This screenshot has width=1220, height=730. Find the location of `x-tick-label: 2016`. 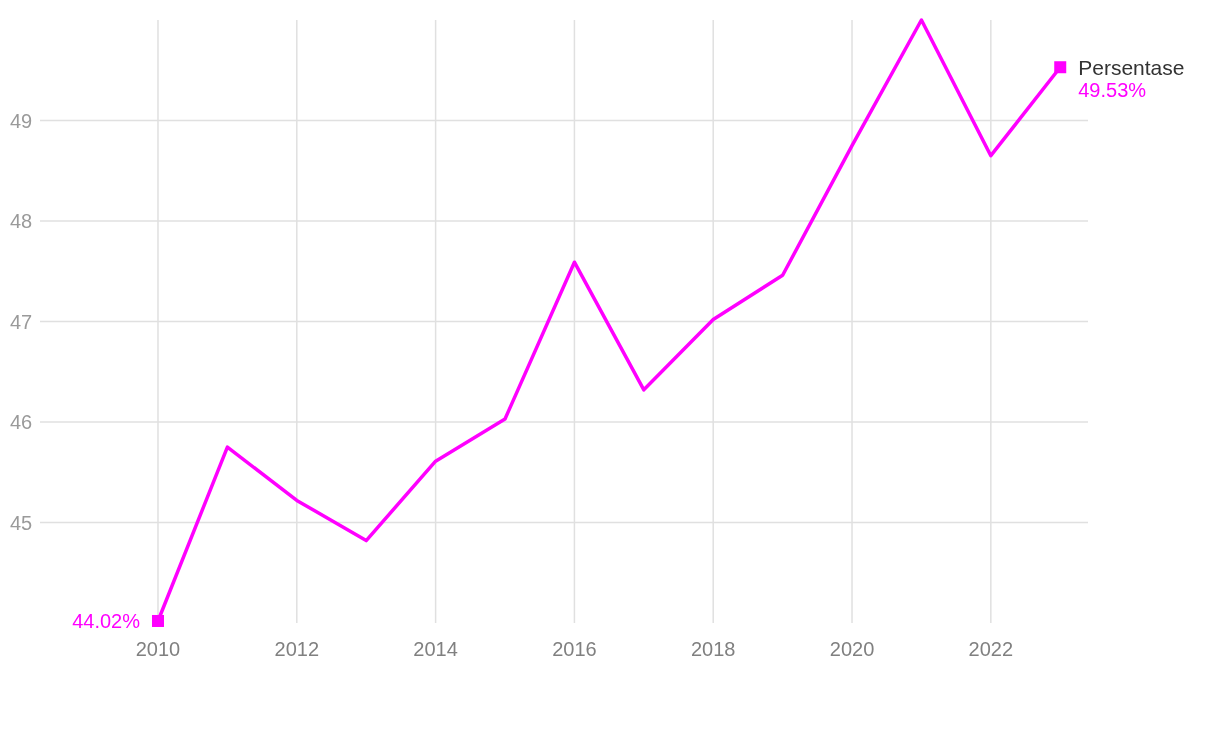

x-tick-label: 2016 is located at coordinates (574, 649).